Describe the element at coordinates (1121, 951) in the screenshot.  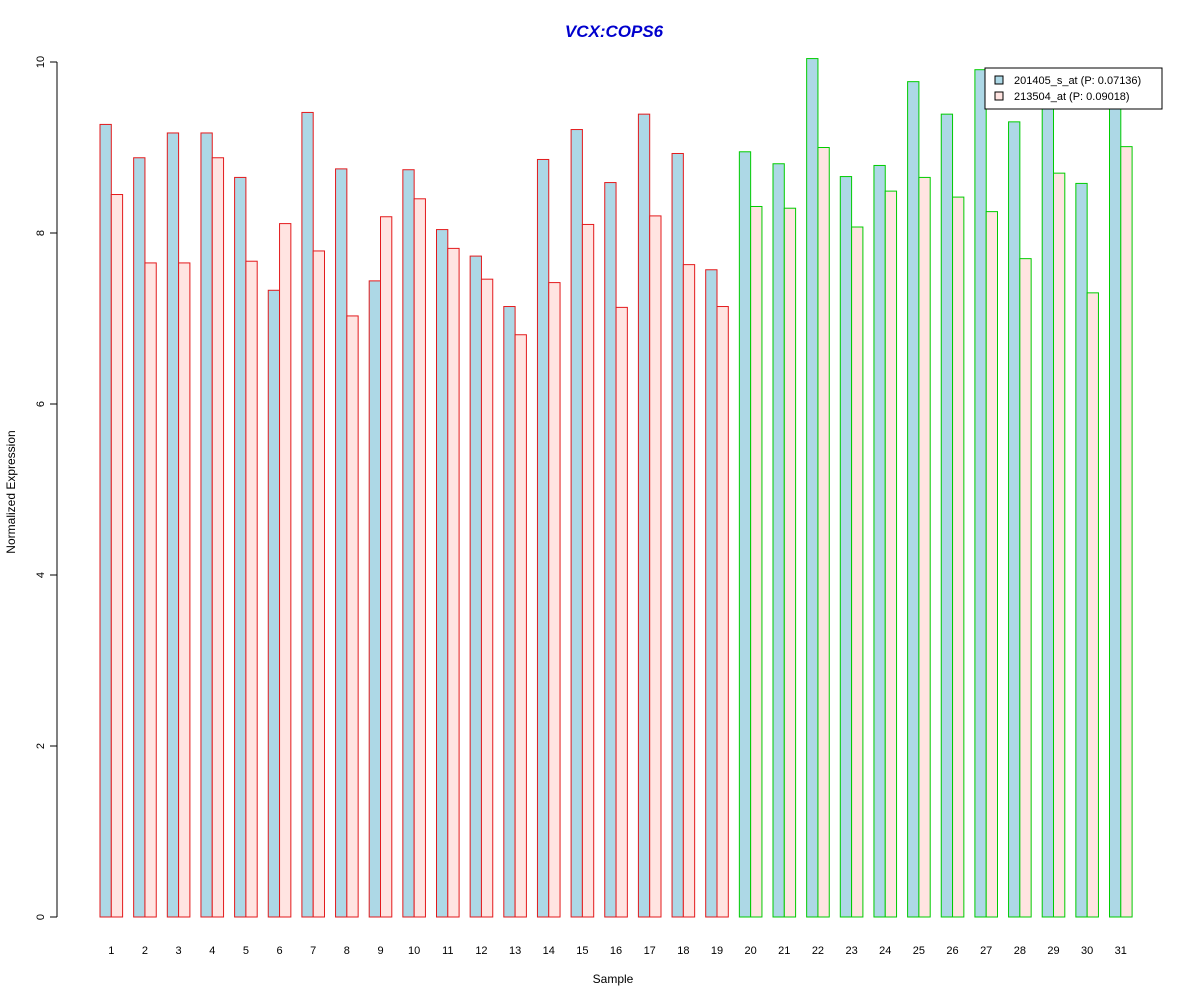
I see `x-tick-label: 31` at that location.